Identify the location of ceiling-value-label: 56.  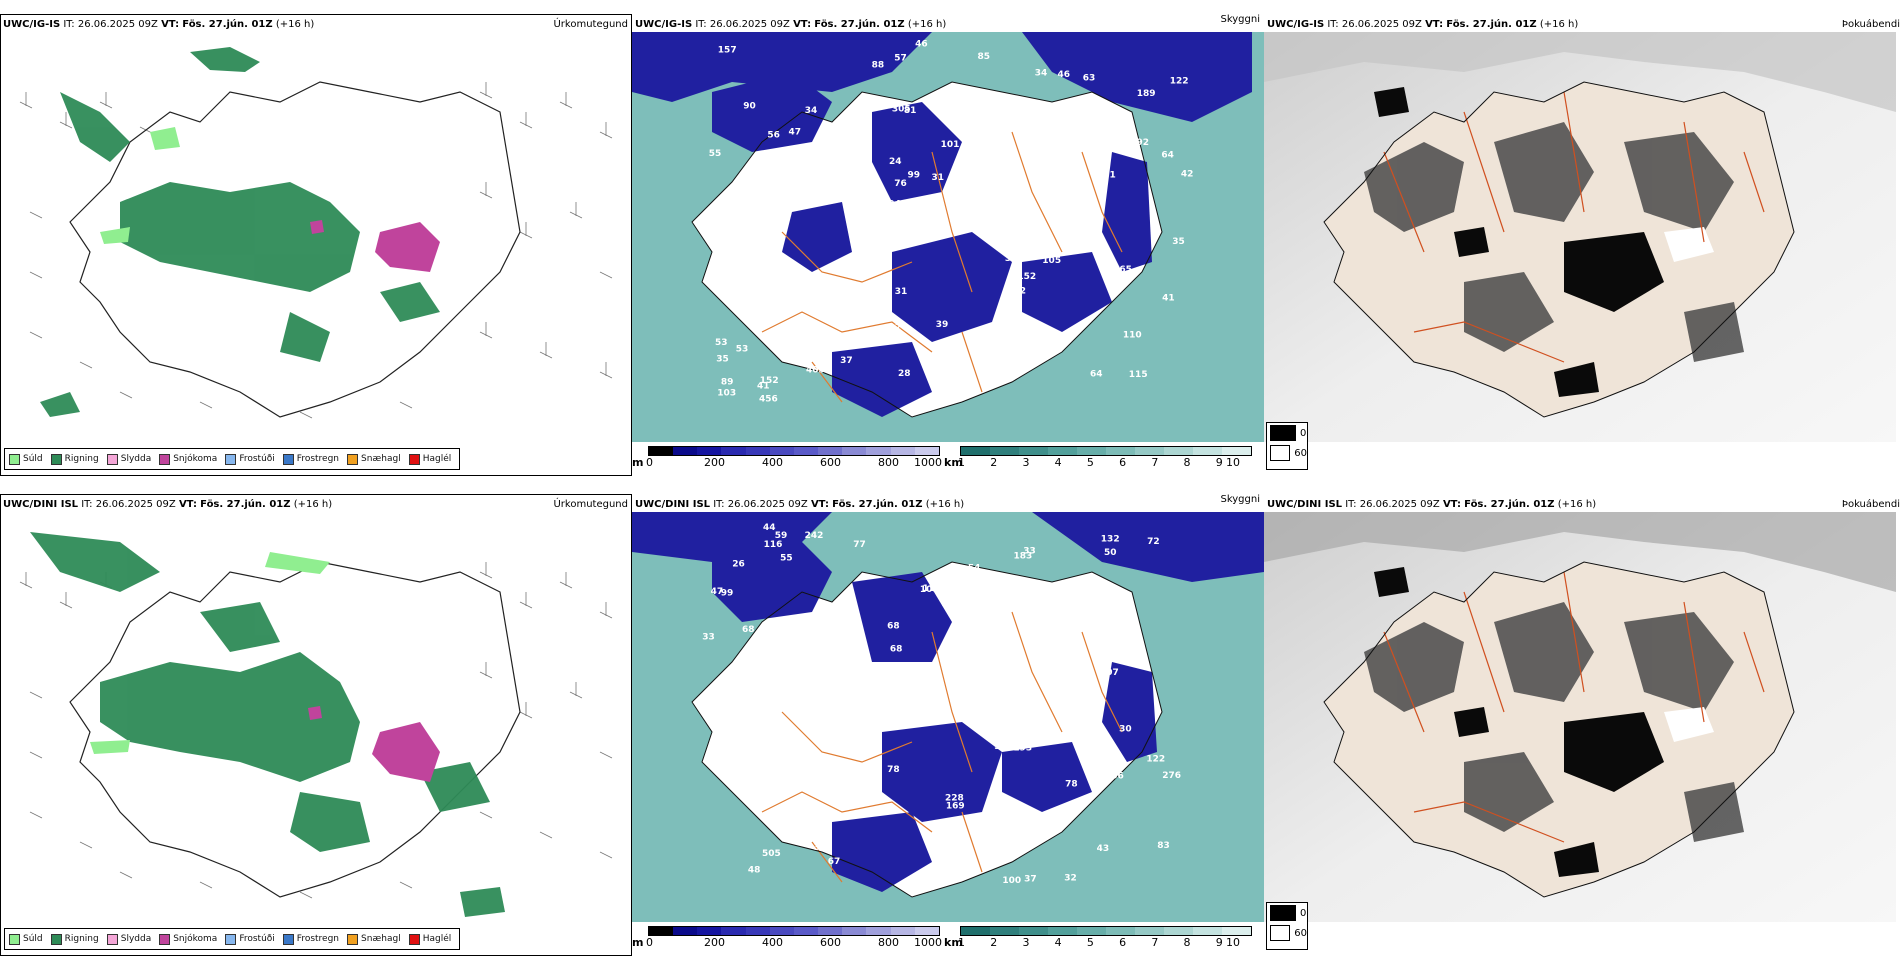
(773, 136).